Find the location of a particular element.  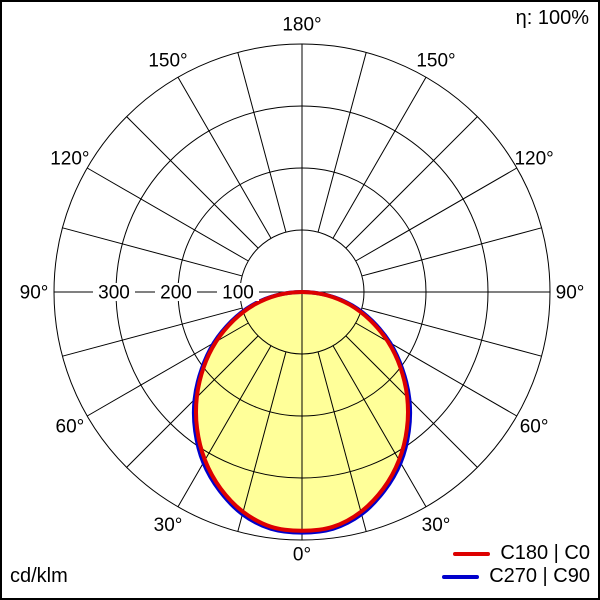

radial-tick-label: 100 is located at coordinates (238, 293).